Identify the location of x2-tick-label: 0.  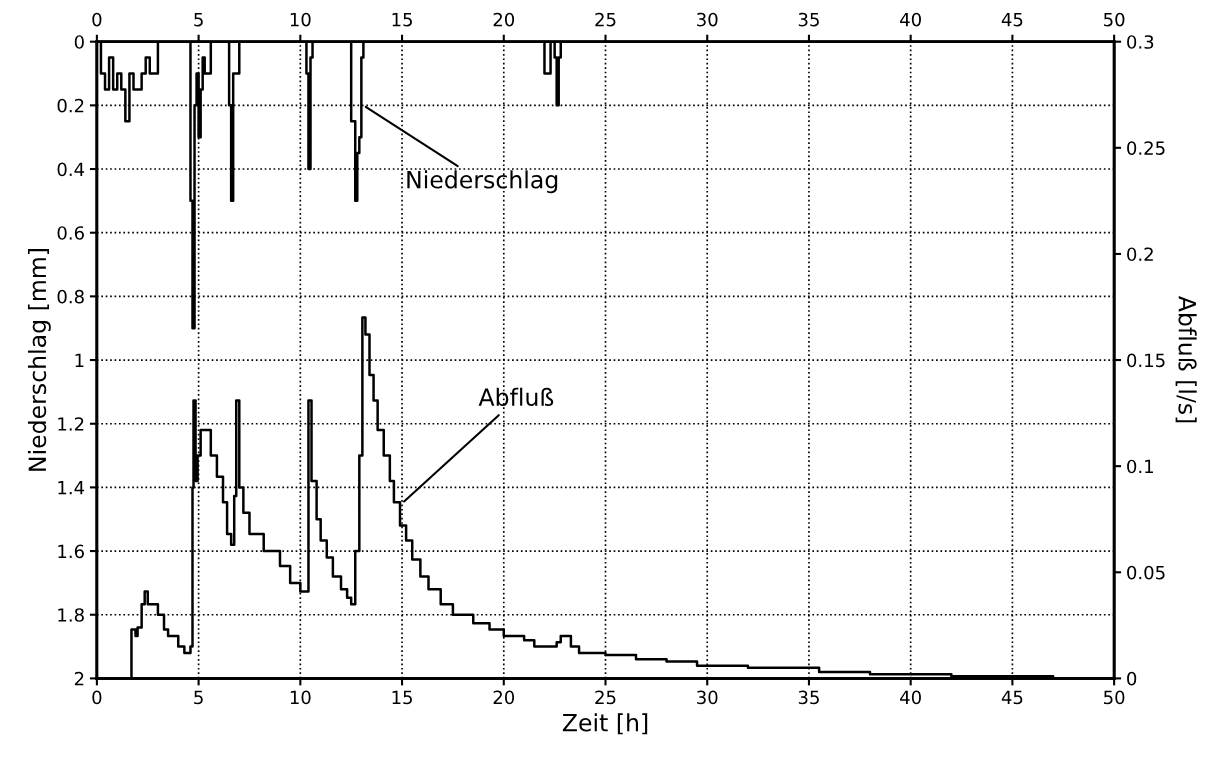
(97, 19).